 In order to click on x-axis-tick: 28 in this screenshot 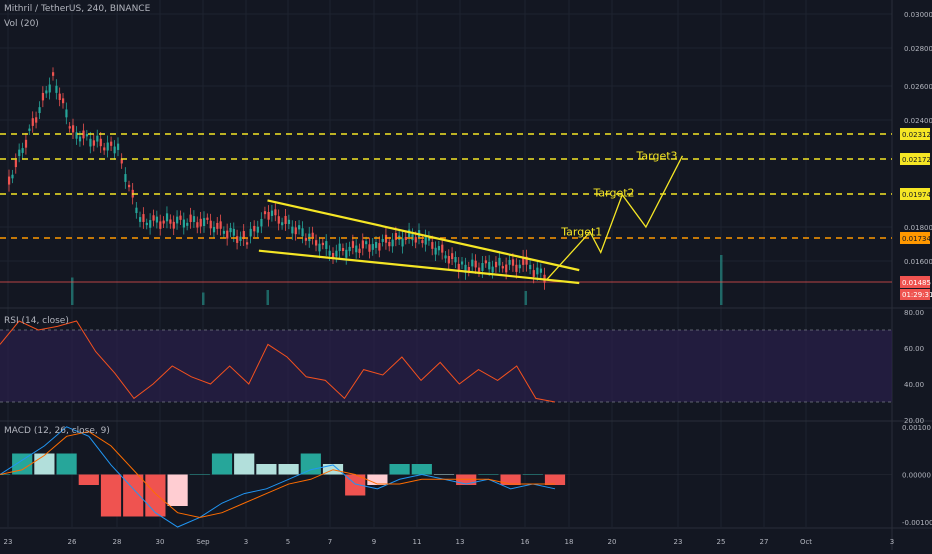, I will do `click(117, 542)`.